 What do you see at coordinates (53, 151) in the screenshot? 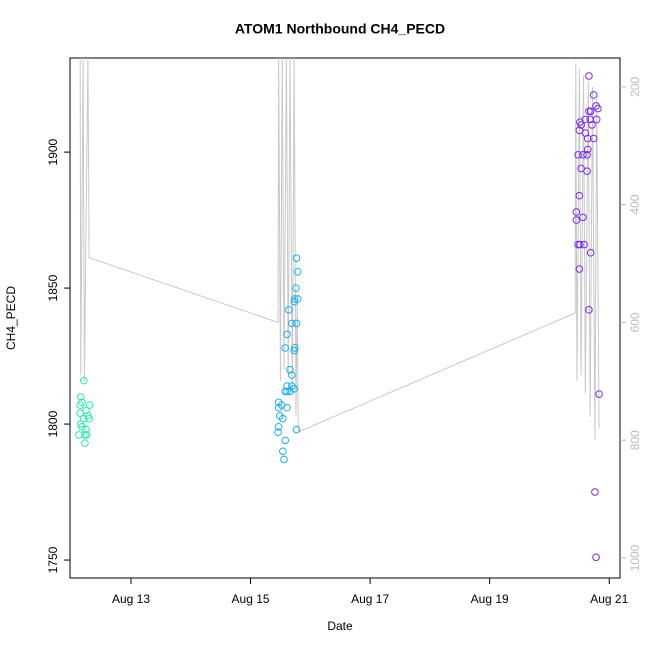
I see `y-tick-label: 1900` at bounding box center [53, 151].